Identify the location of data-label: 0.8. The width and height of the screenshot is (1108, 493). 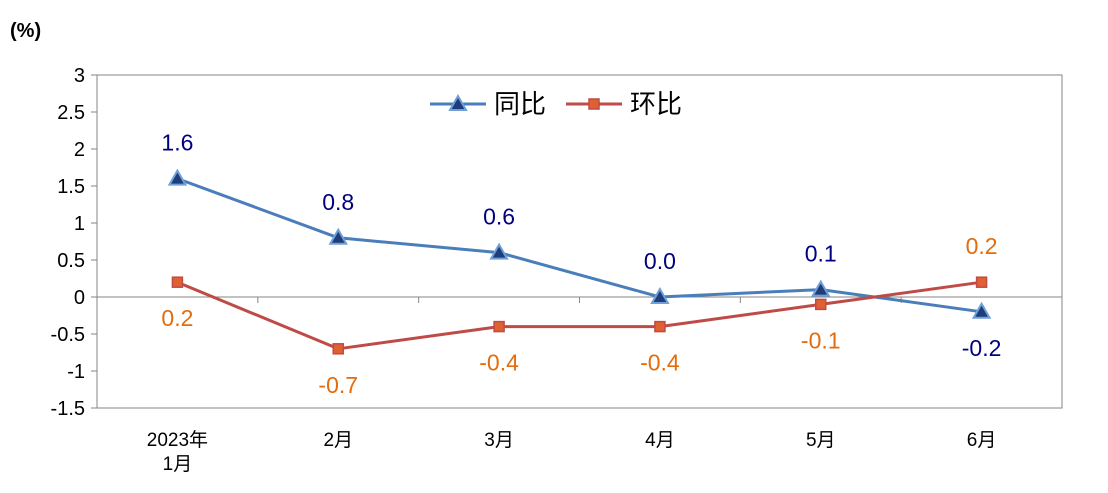
(338, 202).